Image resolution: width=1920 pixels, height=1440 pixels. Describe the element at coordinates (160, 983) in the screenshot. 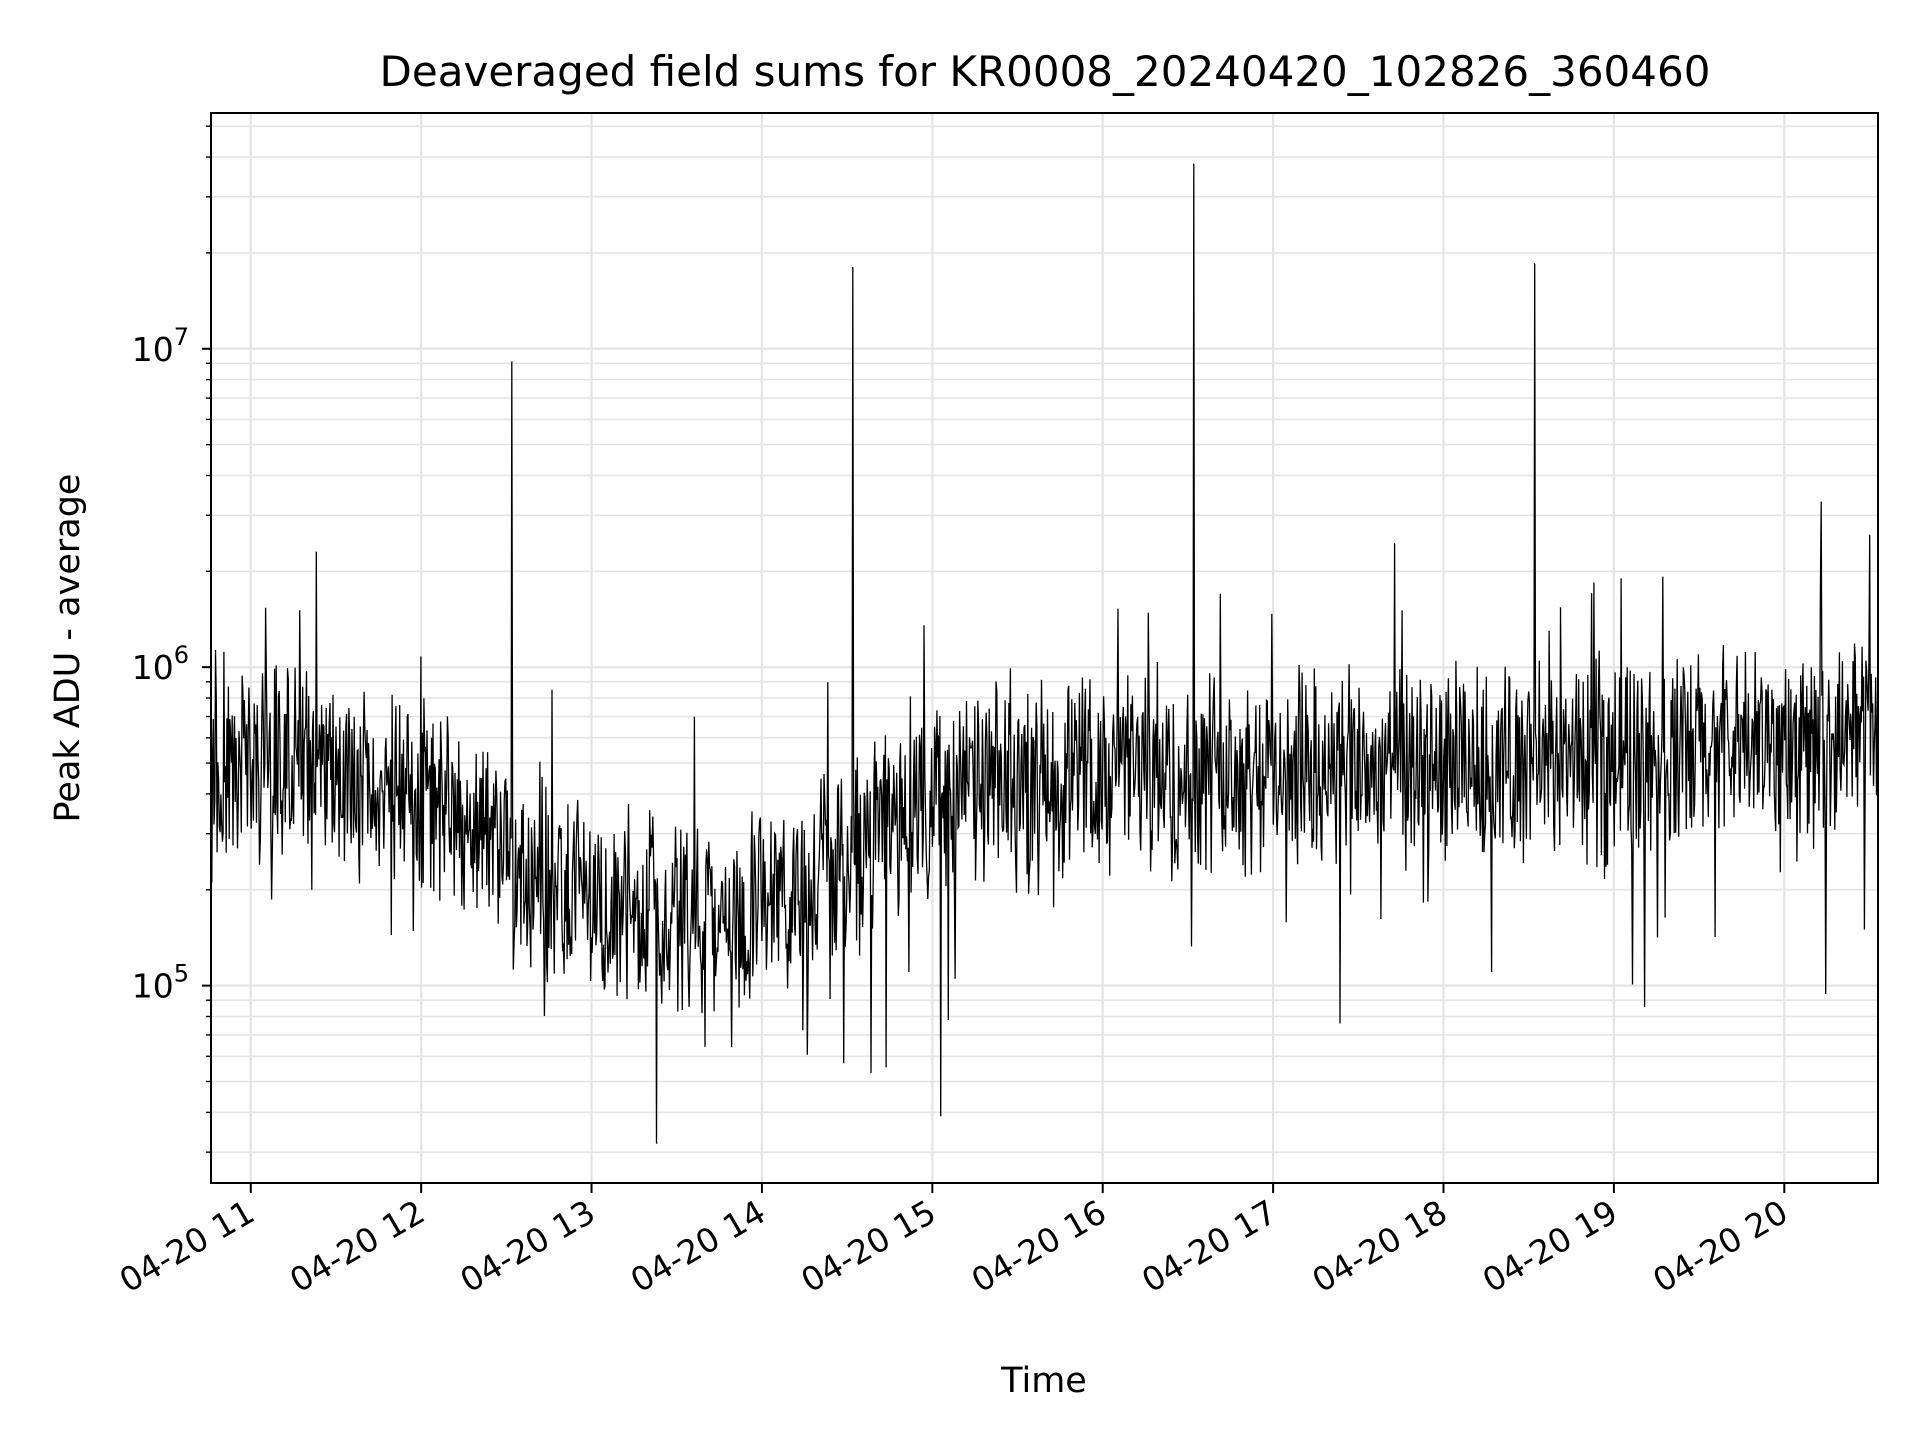

I see `y-tick-label: 10⁵` at that location.